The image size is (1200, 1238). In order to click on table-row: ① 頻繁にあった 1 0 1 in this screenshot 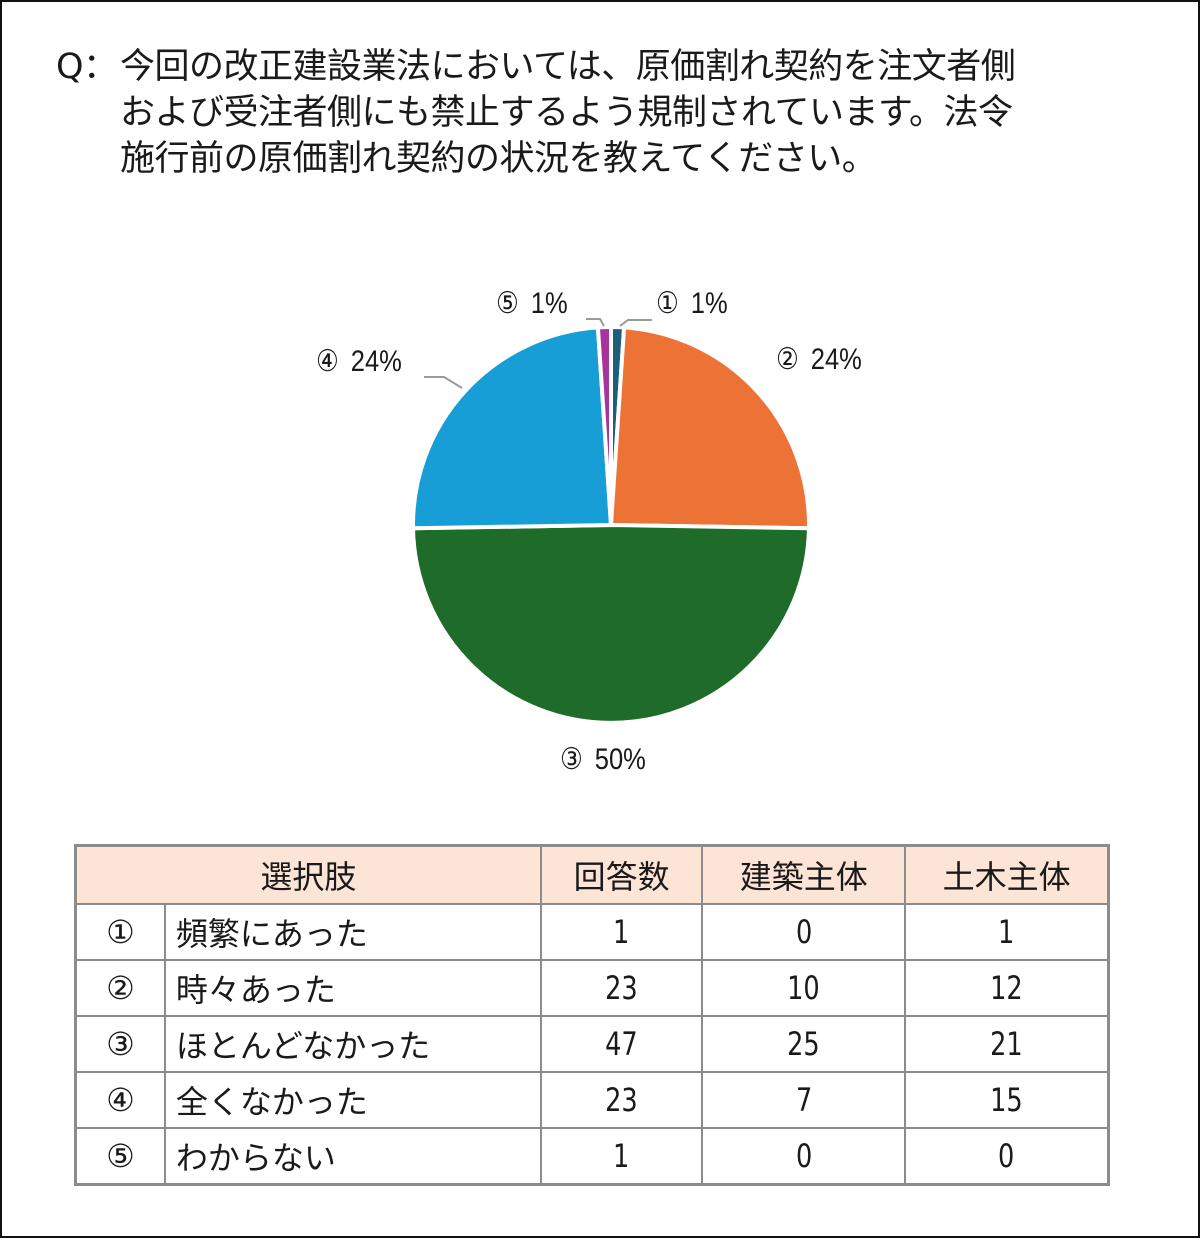, I will do `click(592, 932)`.